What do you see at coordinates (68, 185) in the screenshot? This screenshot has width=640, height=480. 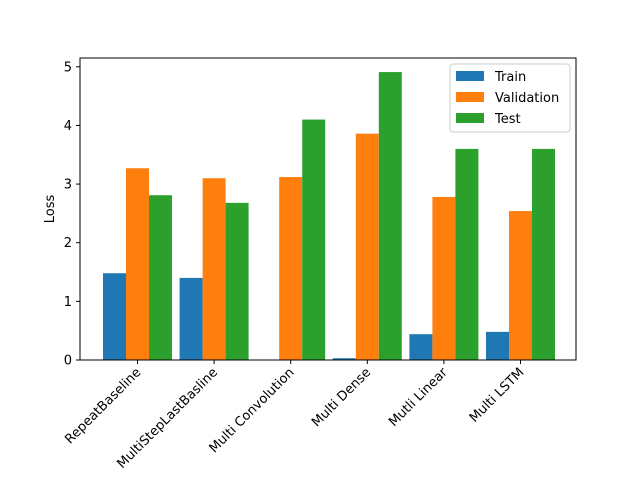 I see `y-tick-label: 3` at bounding box center [68, 185].